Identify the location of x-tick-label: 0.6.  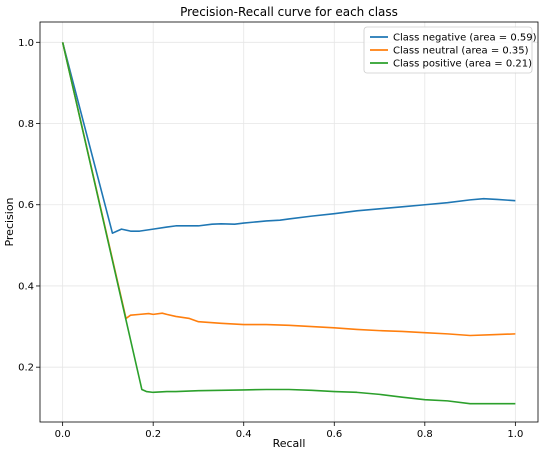
(334, 434).